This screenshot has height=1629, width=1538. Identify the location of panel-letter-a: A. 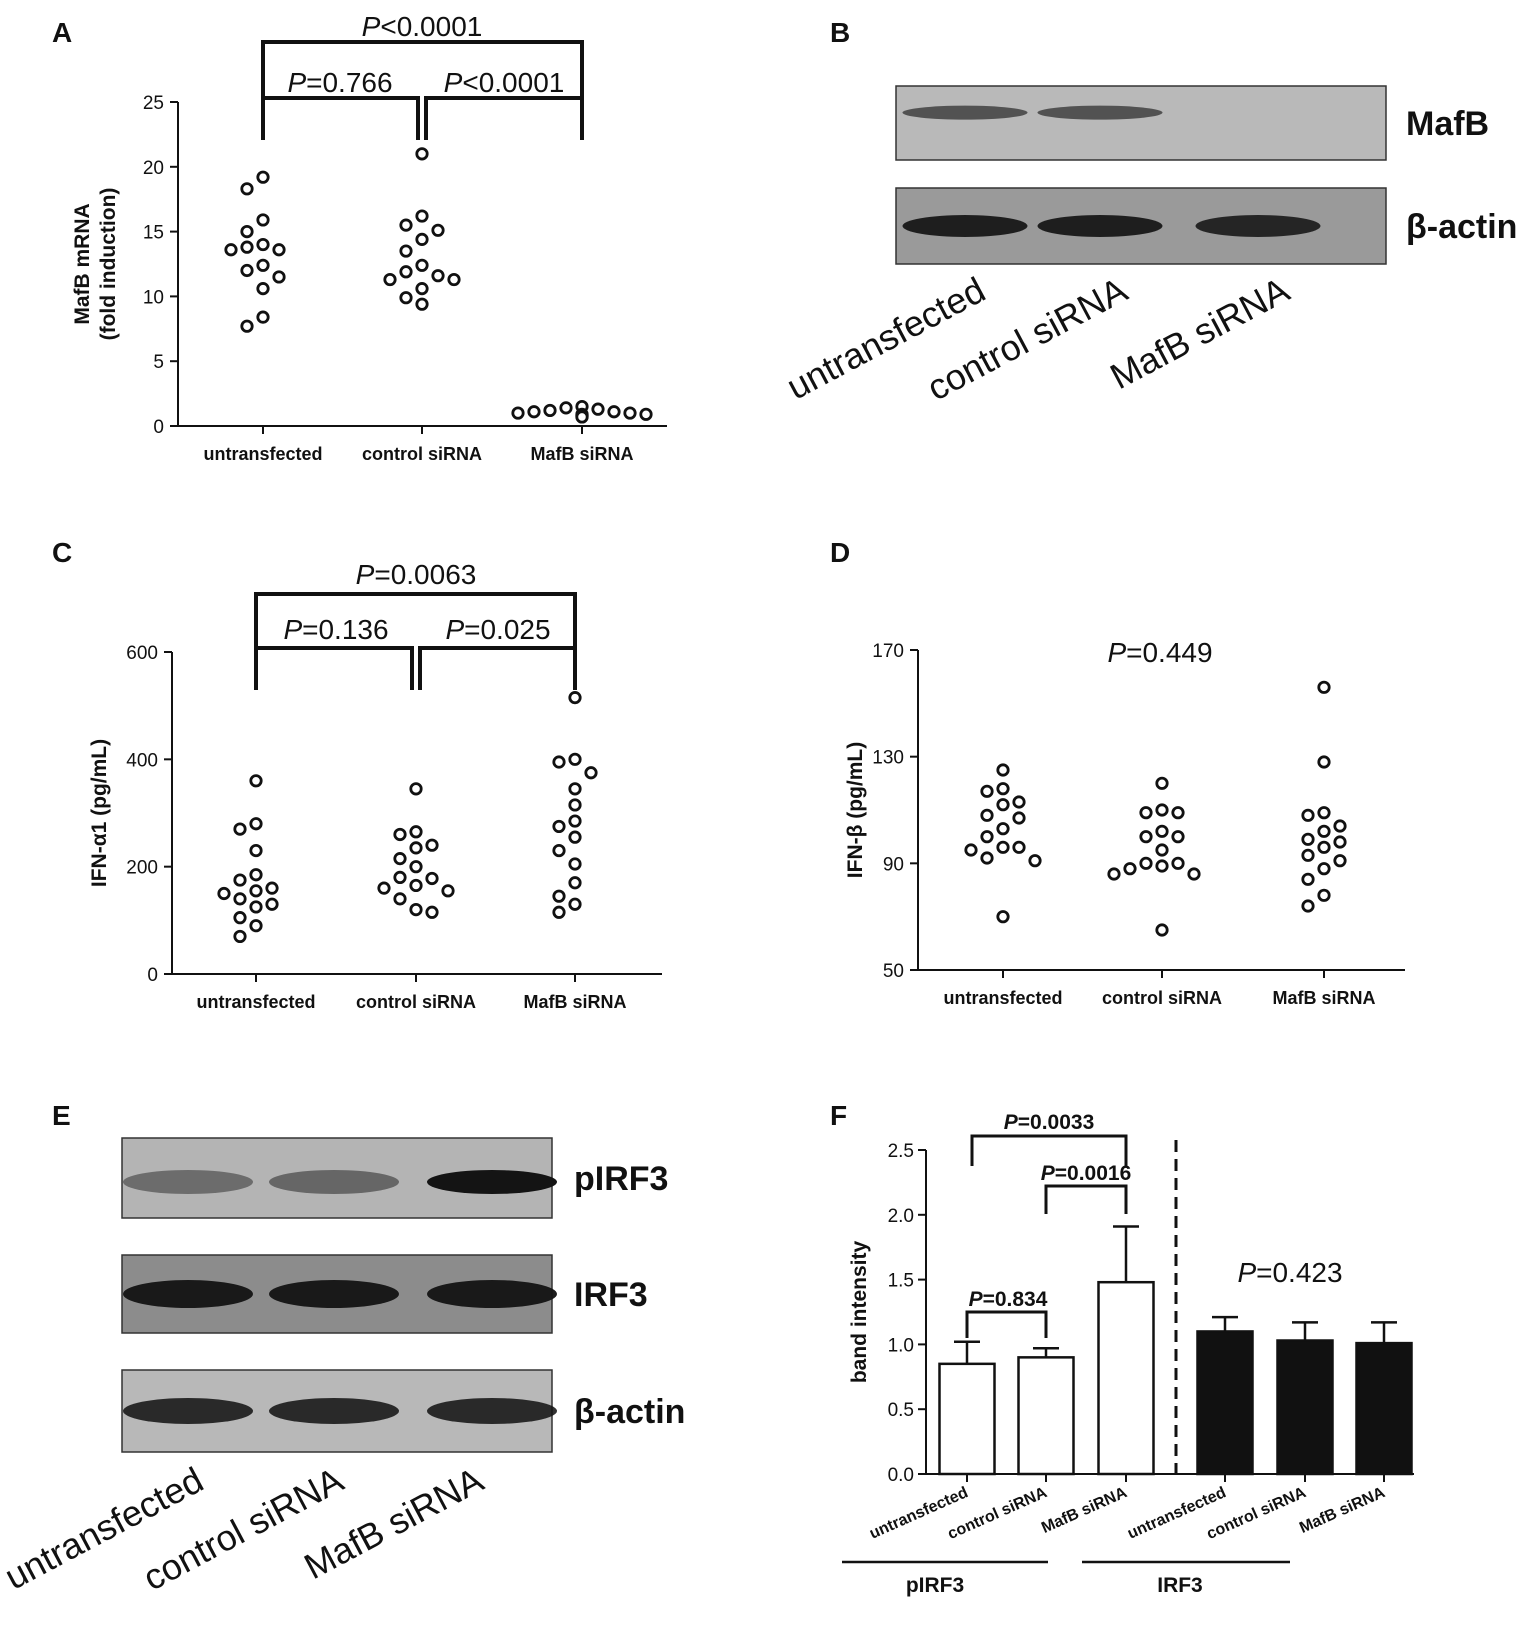
(62, 32).